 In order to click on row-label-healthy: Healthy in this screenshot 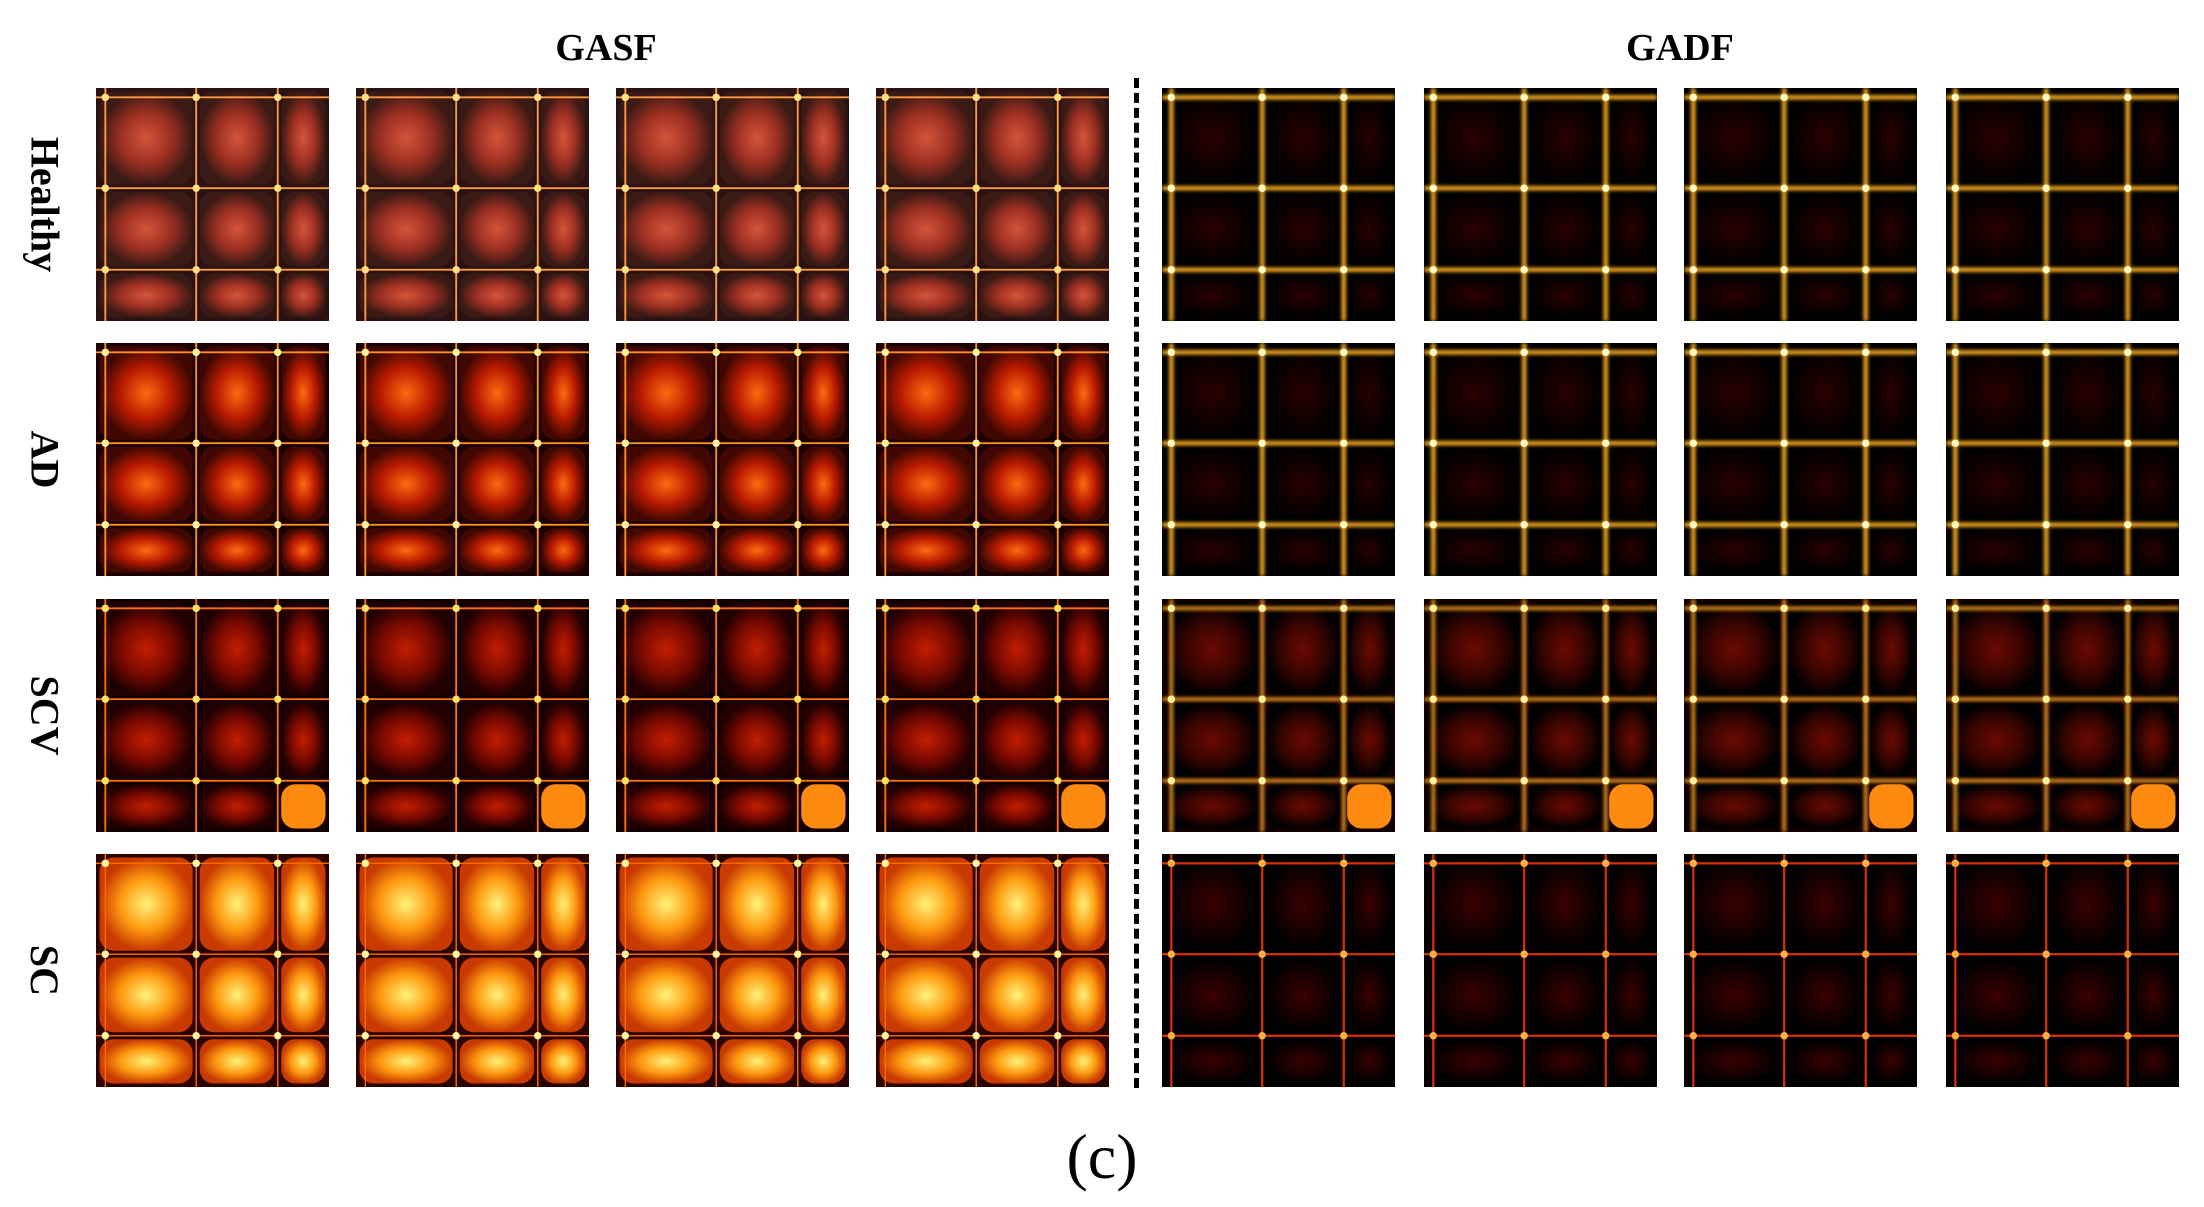, I will do `click(45, 204)`.